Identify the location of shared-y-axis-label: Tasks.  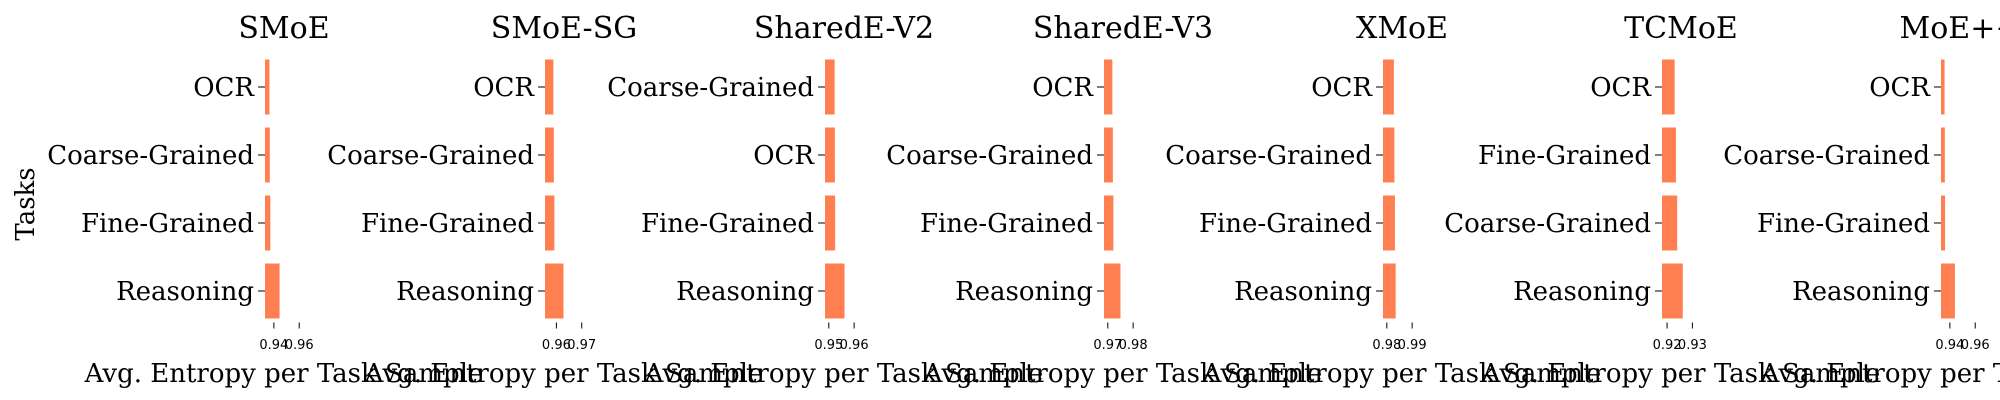
(26, 203).